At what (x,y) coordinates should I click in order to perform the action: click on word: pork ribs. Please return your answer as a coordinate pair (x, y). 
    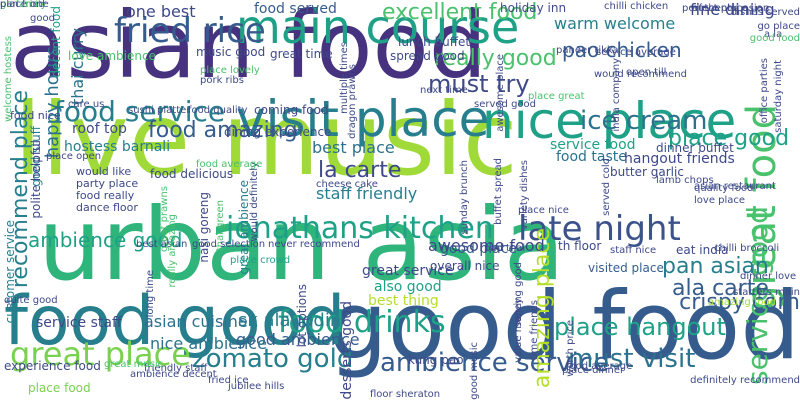
    Looking at the image, I should click on (222, 80).